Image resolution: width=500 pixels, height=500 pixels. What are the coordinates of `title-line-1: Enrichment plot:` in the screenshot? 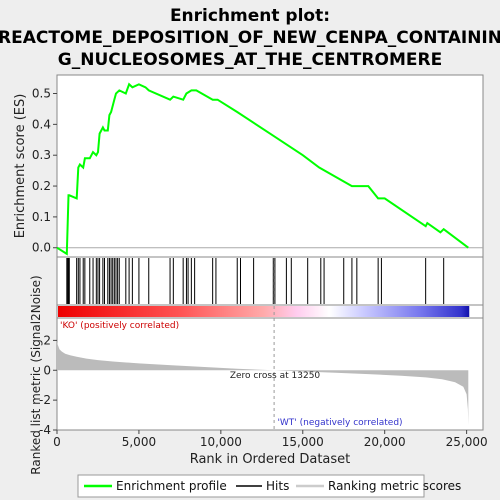 It's located at (250, 16).